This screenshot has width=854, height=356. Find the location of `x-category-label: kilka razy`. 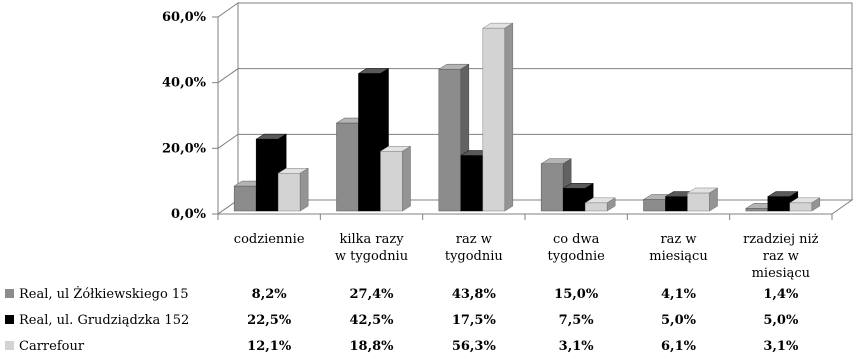

x-category-label: kilka razy is located at coordinates (371, 239).